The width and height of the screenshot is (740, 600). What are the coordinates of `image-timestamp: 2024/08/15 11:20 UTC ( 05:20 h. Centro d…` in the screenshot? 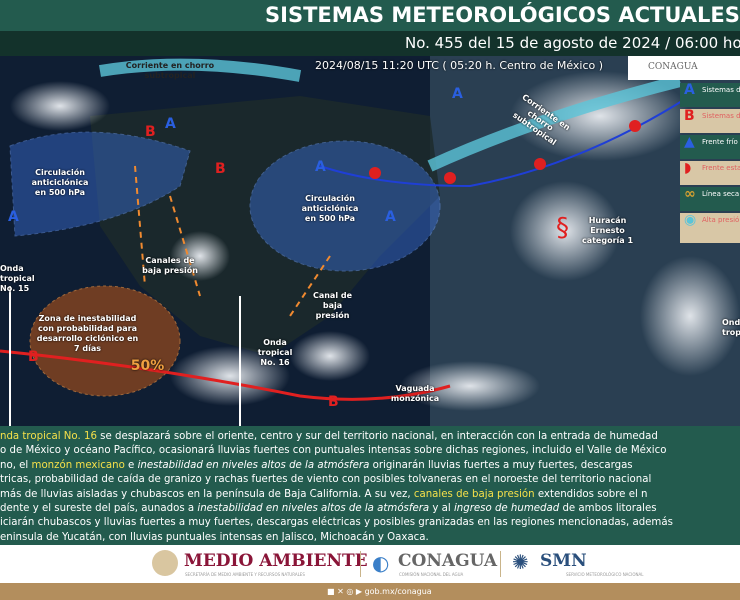 It's located at (459, 65).